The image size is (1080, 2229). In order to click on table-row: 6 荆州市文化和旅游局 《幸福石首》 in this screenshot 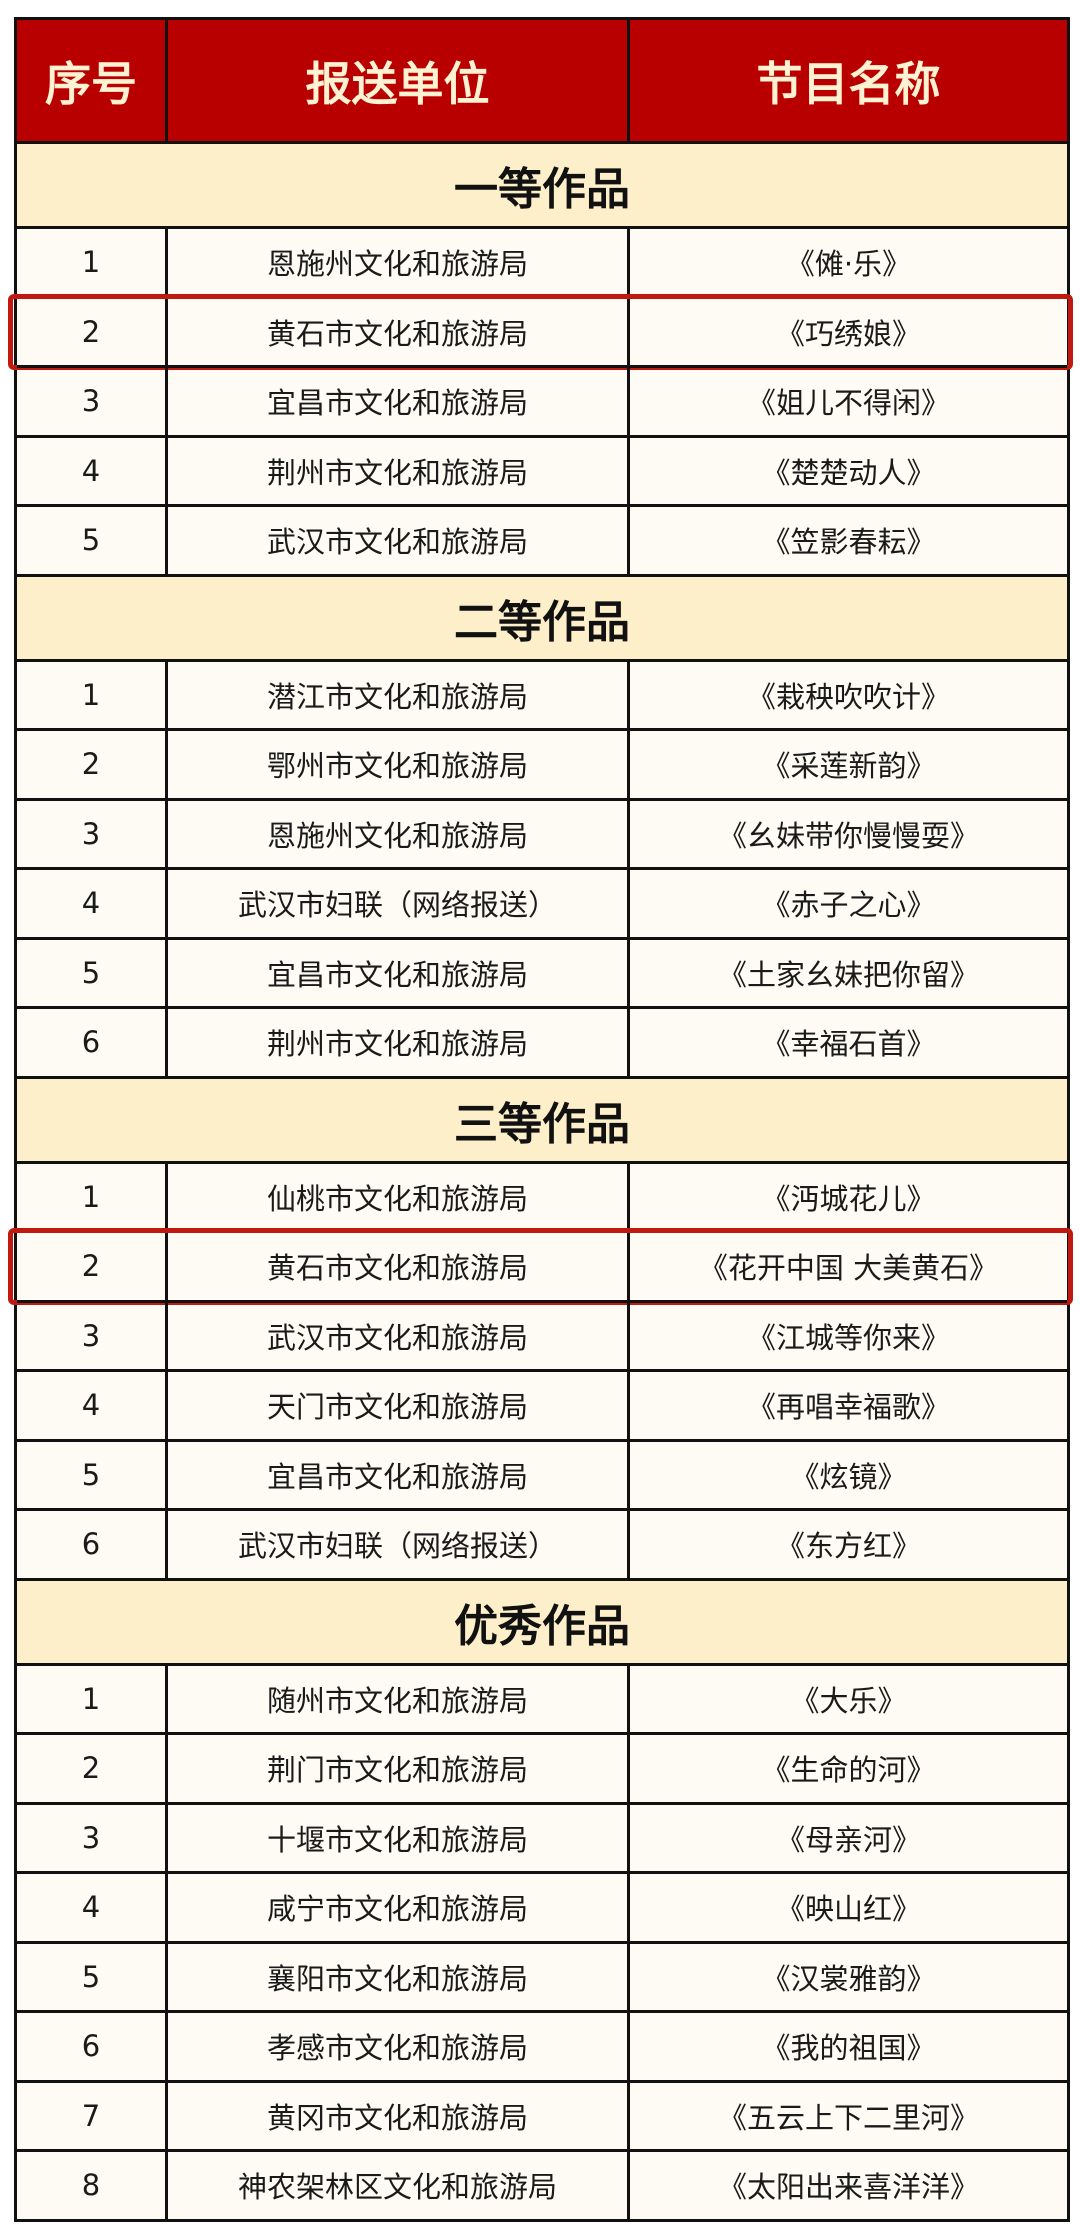, I will do `click(542, 1041)`.